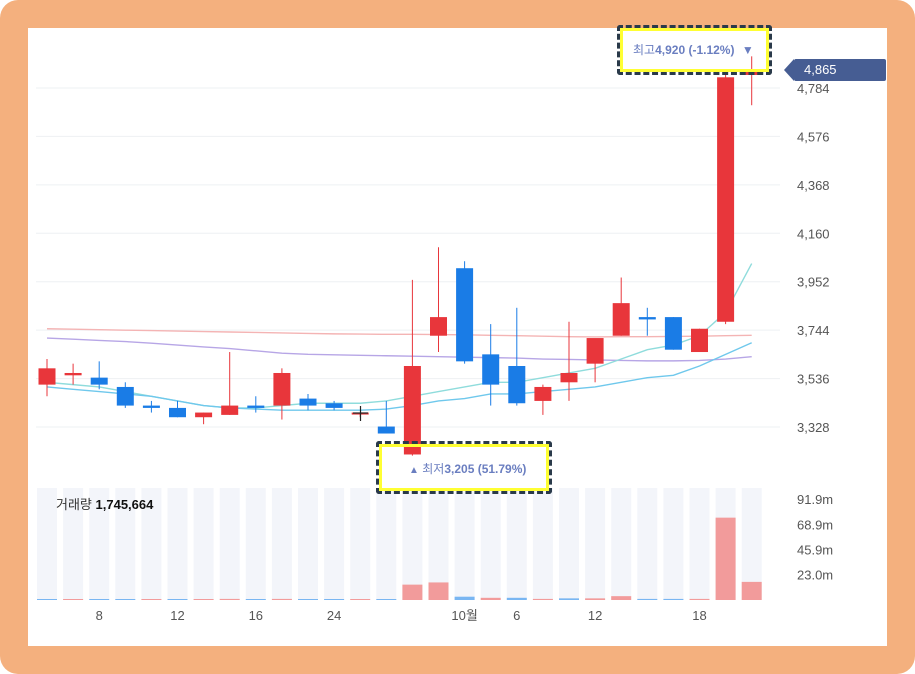  I want to click on low-annotation: ▲ 최저3,205 (51.79%), so click(467, 468).